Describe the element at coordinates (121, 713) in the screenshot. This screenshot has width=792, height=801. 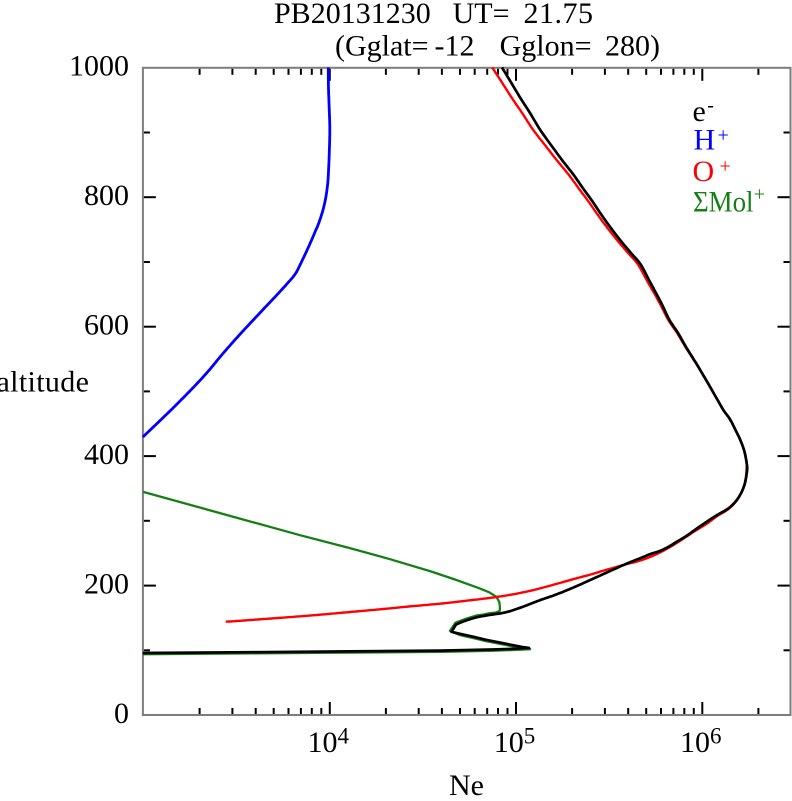
I see `svg-text: 0` at that location.